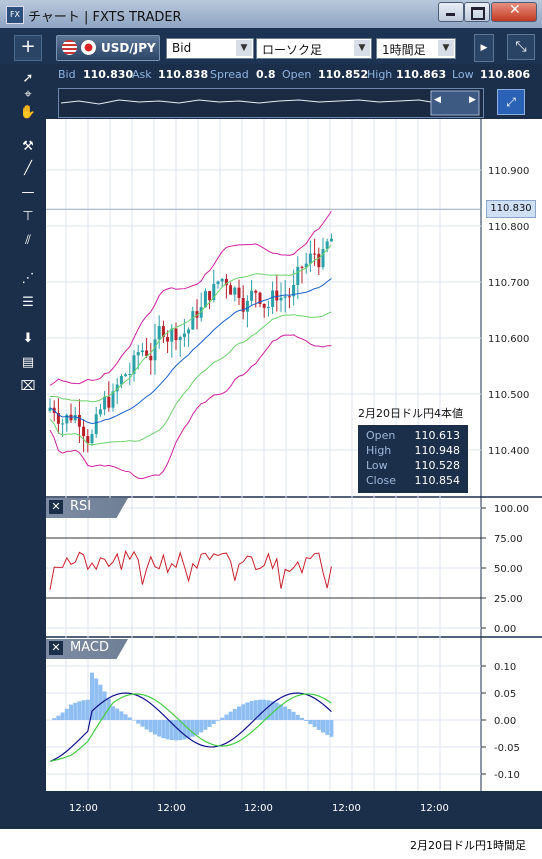  I want to click on open-value: 110.852, so click(343, 74).